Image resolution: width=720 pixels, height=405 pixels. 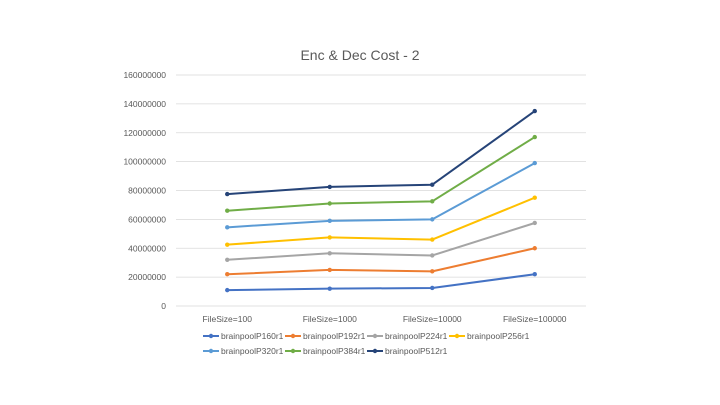 I want to click on legend-item: brainpoolP320r1, so click(x=243, y=351).